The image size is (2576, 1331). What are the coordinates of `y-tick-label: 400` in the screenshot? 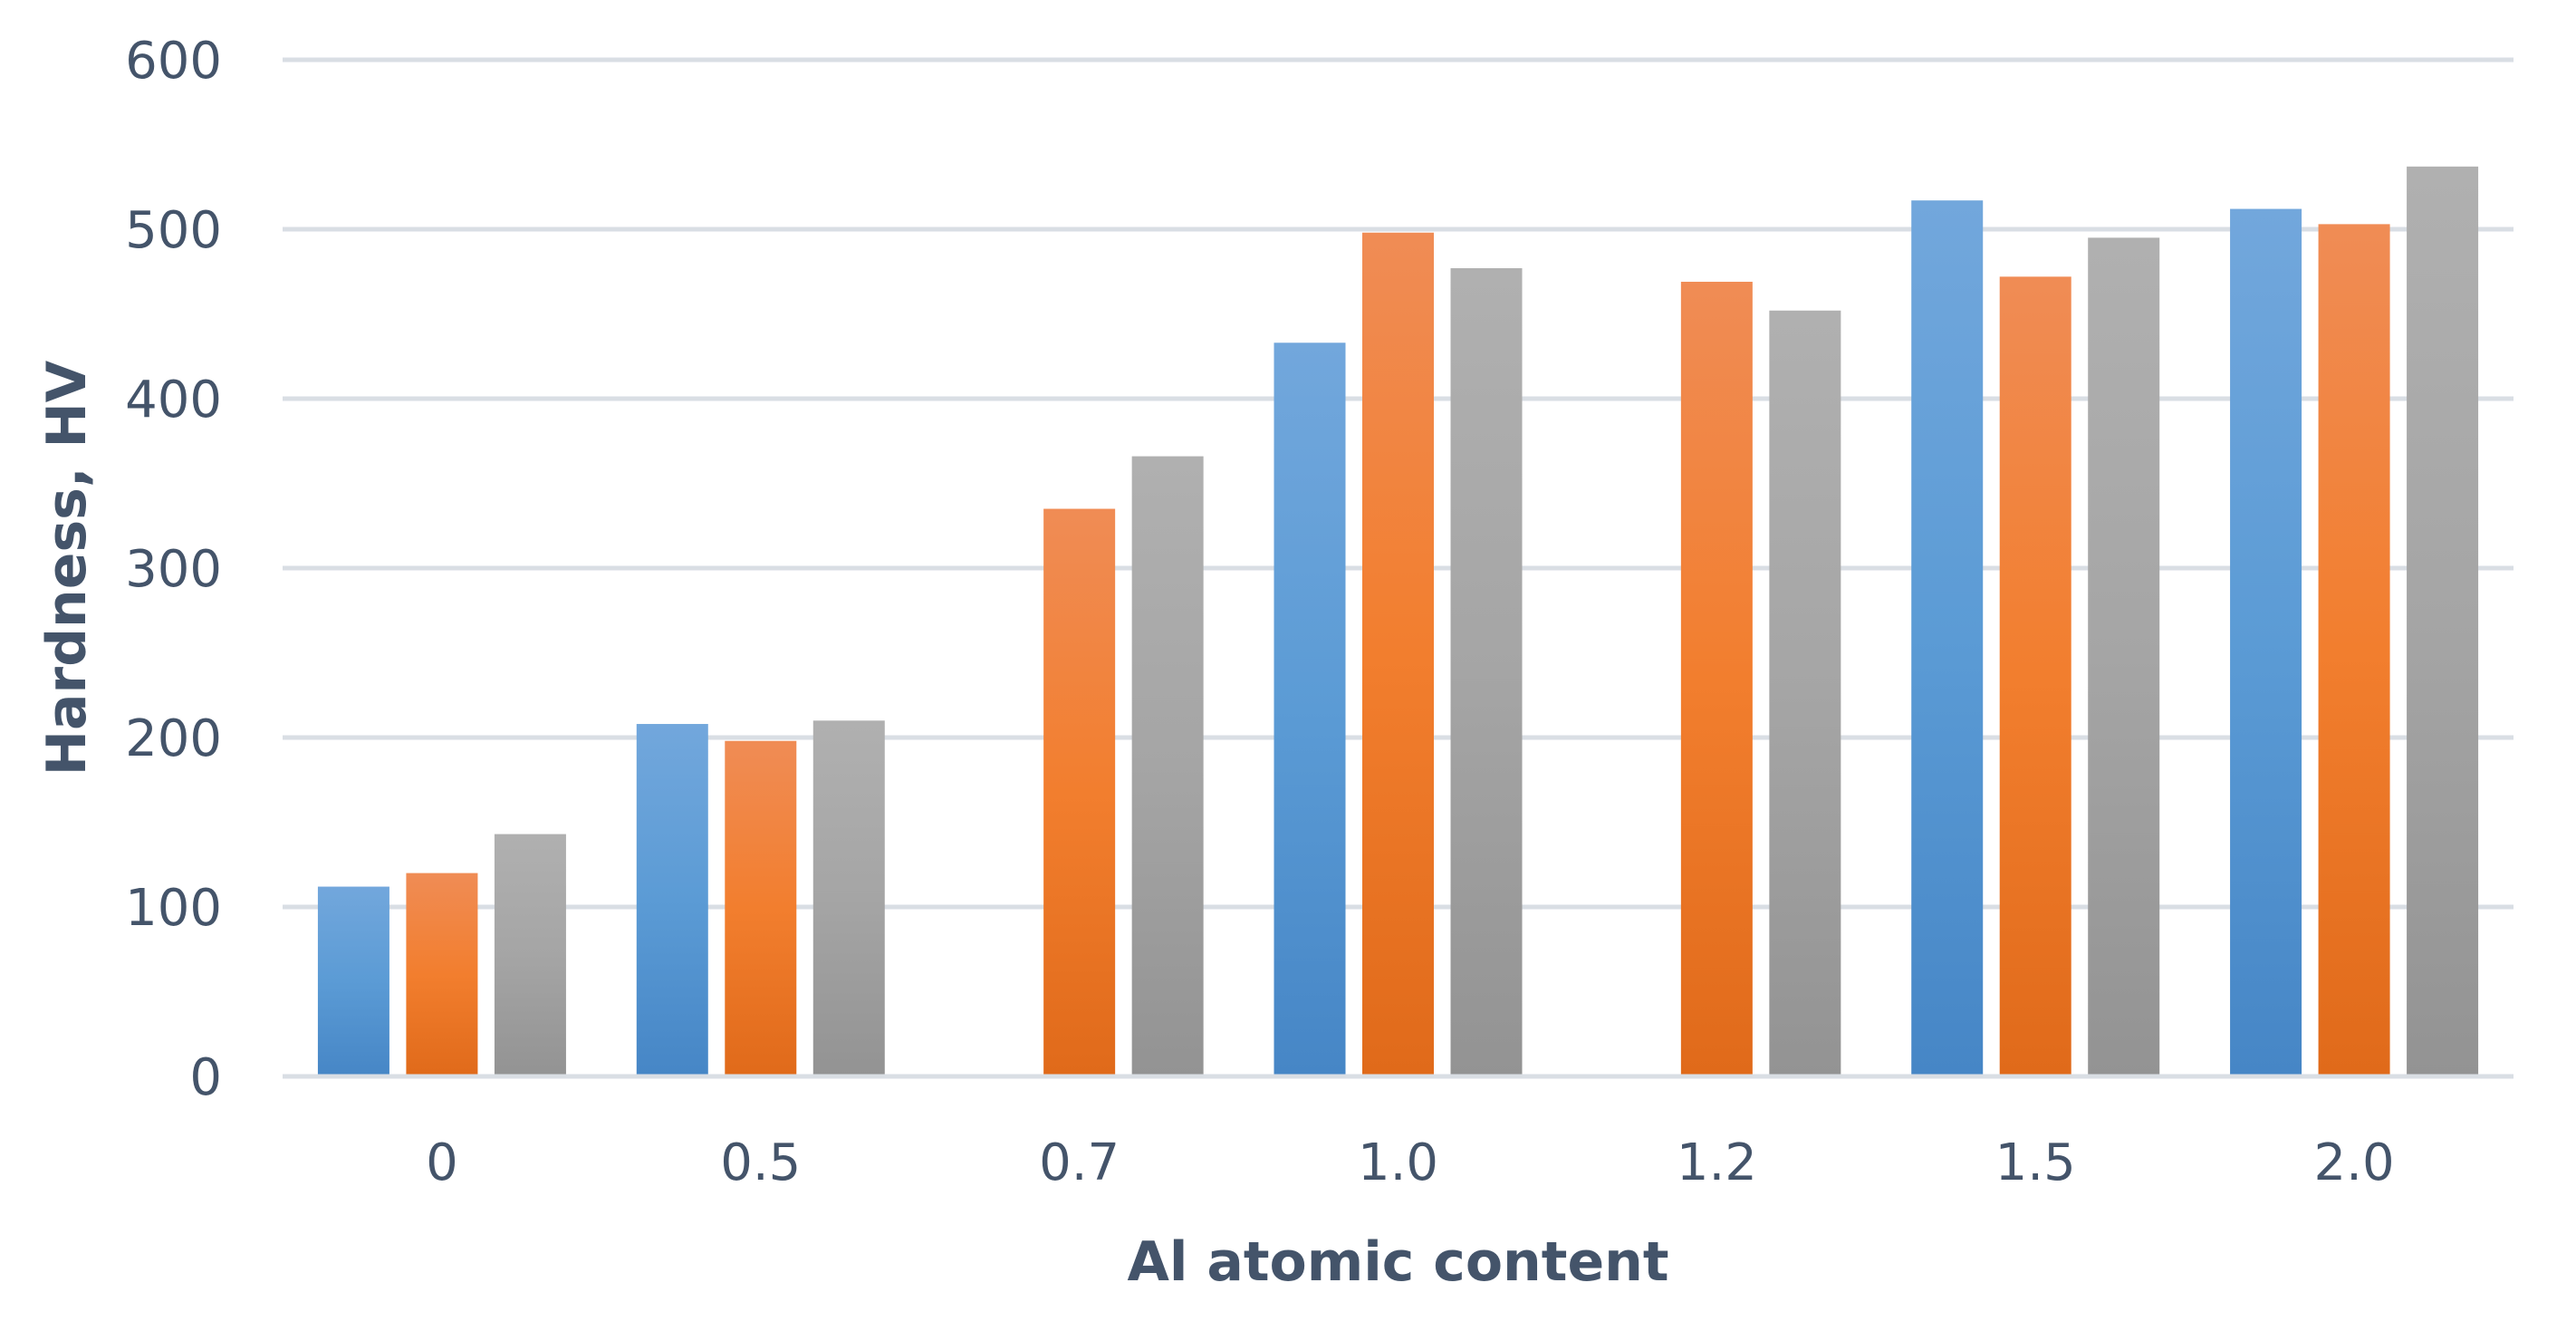 It's located at (173, 400).